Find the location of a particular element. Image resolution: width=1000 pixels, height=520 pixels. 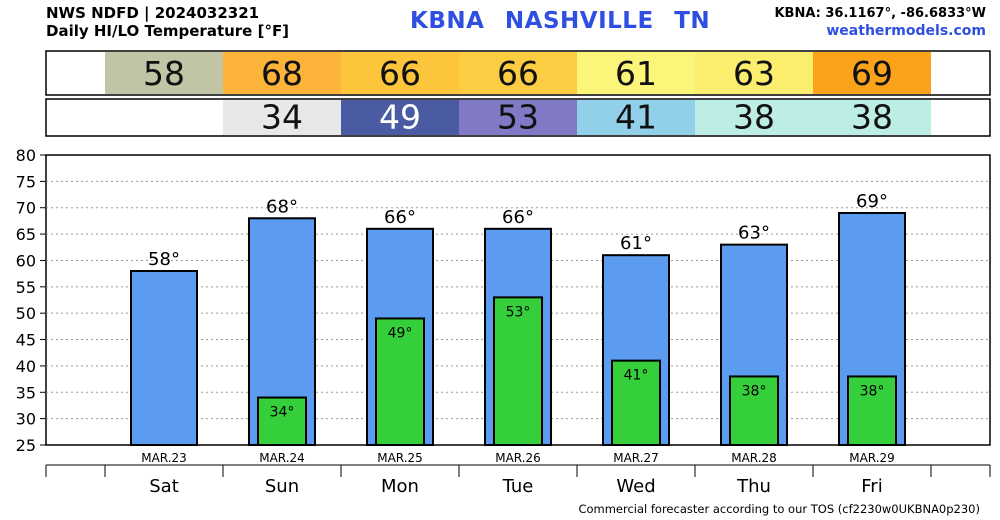

lo-bar-label: 41° is located at coordinates (636, 376).